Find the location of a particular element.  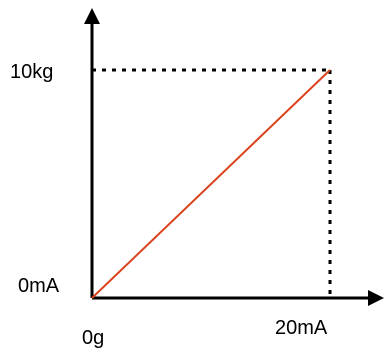

y-axis-arrow is located at coordinates (92, 16).